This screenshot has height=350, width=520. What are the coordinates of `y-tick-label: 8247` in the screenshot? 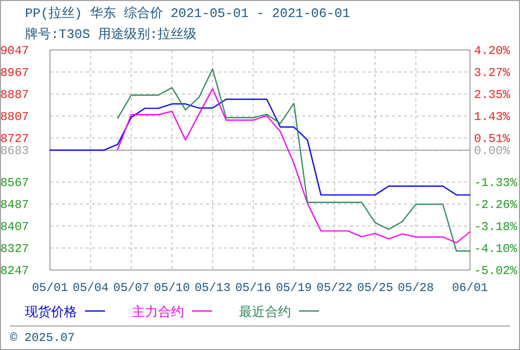 It's located at (14, 271).